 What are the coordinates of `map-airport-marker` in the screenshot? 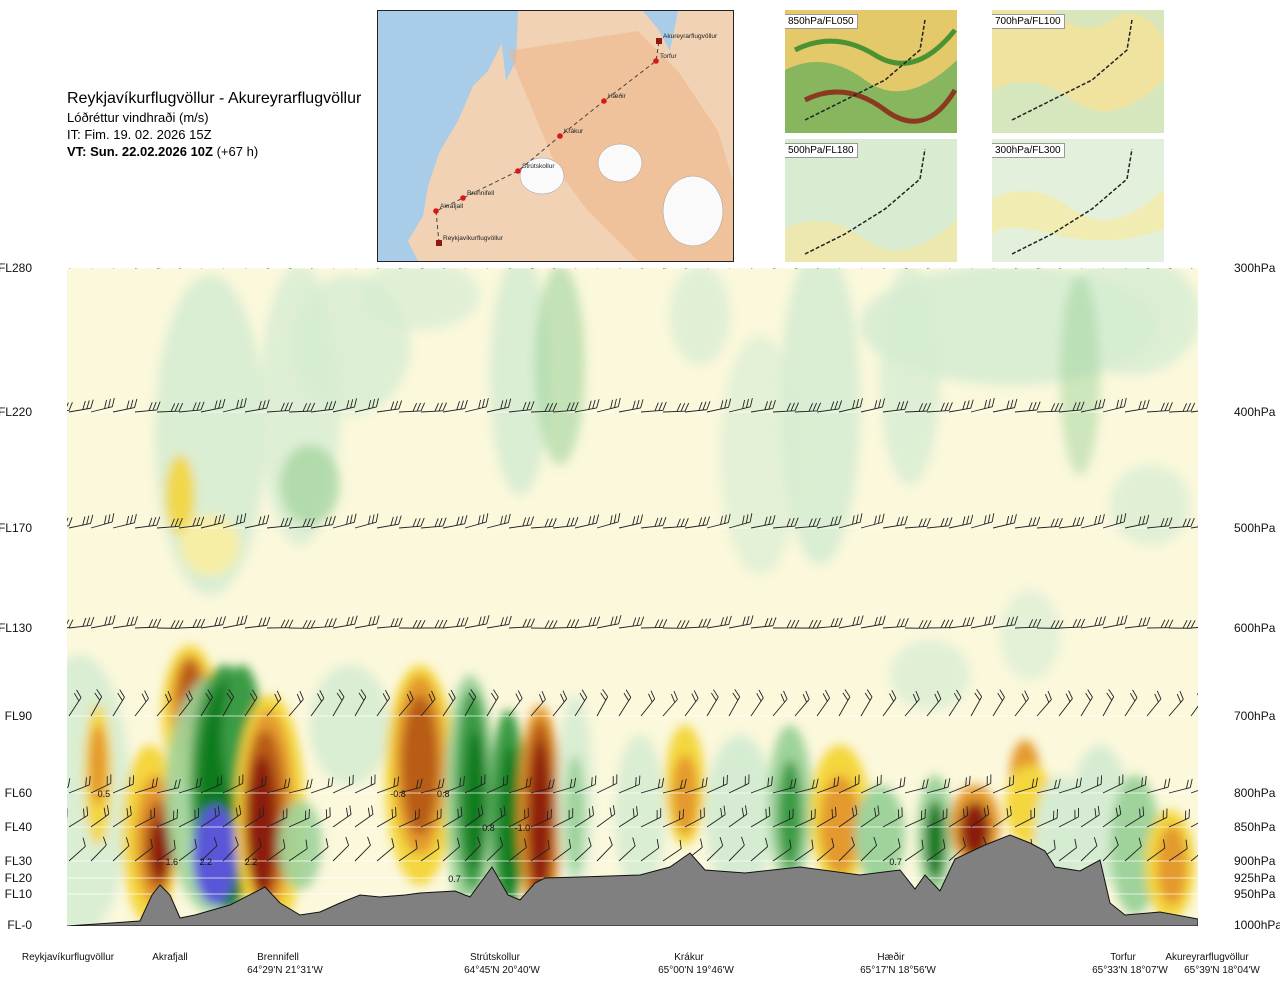 It's located at (659, 41).